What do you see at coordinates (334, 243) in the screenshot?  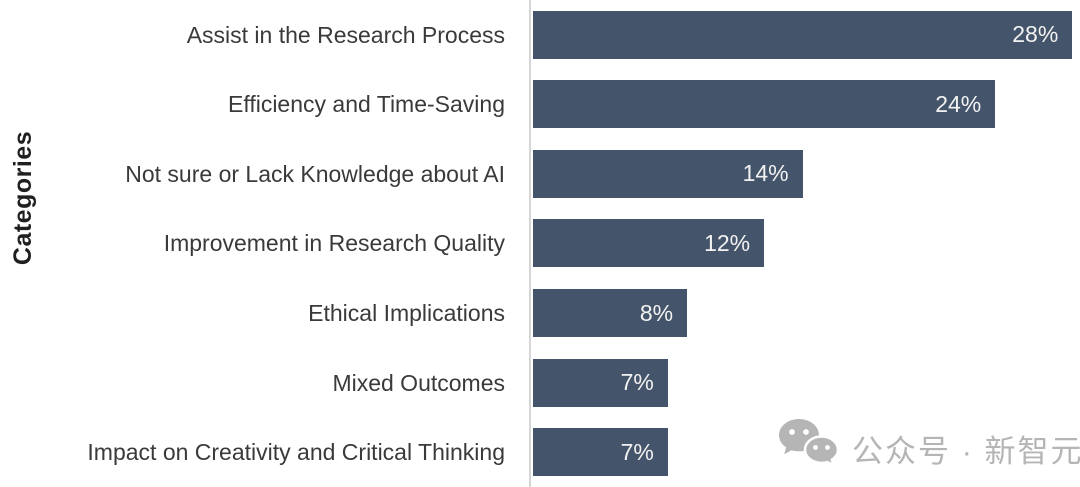 I see `category-label: Improvement in Research Quality` at bounding box center [334, 243].